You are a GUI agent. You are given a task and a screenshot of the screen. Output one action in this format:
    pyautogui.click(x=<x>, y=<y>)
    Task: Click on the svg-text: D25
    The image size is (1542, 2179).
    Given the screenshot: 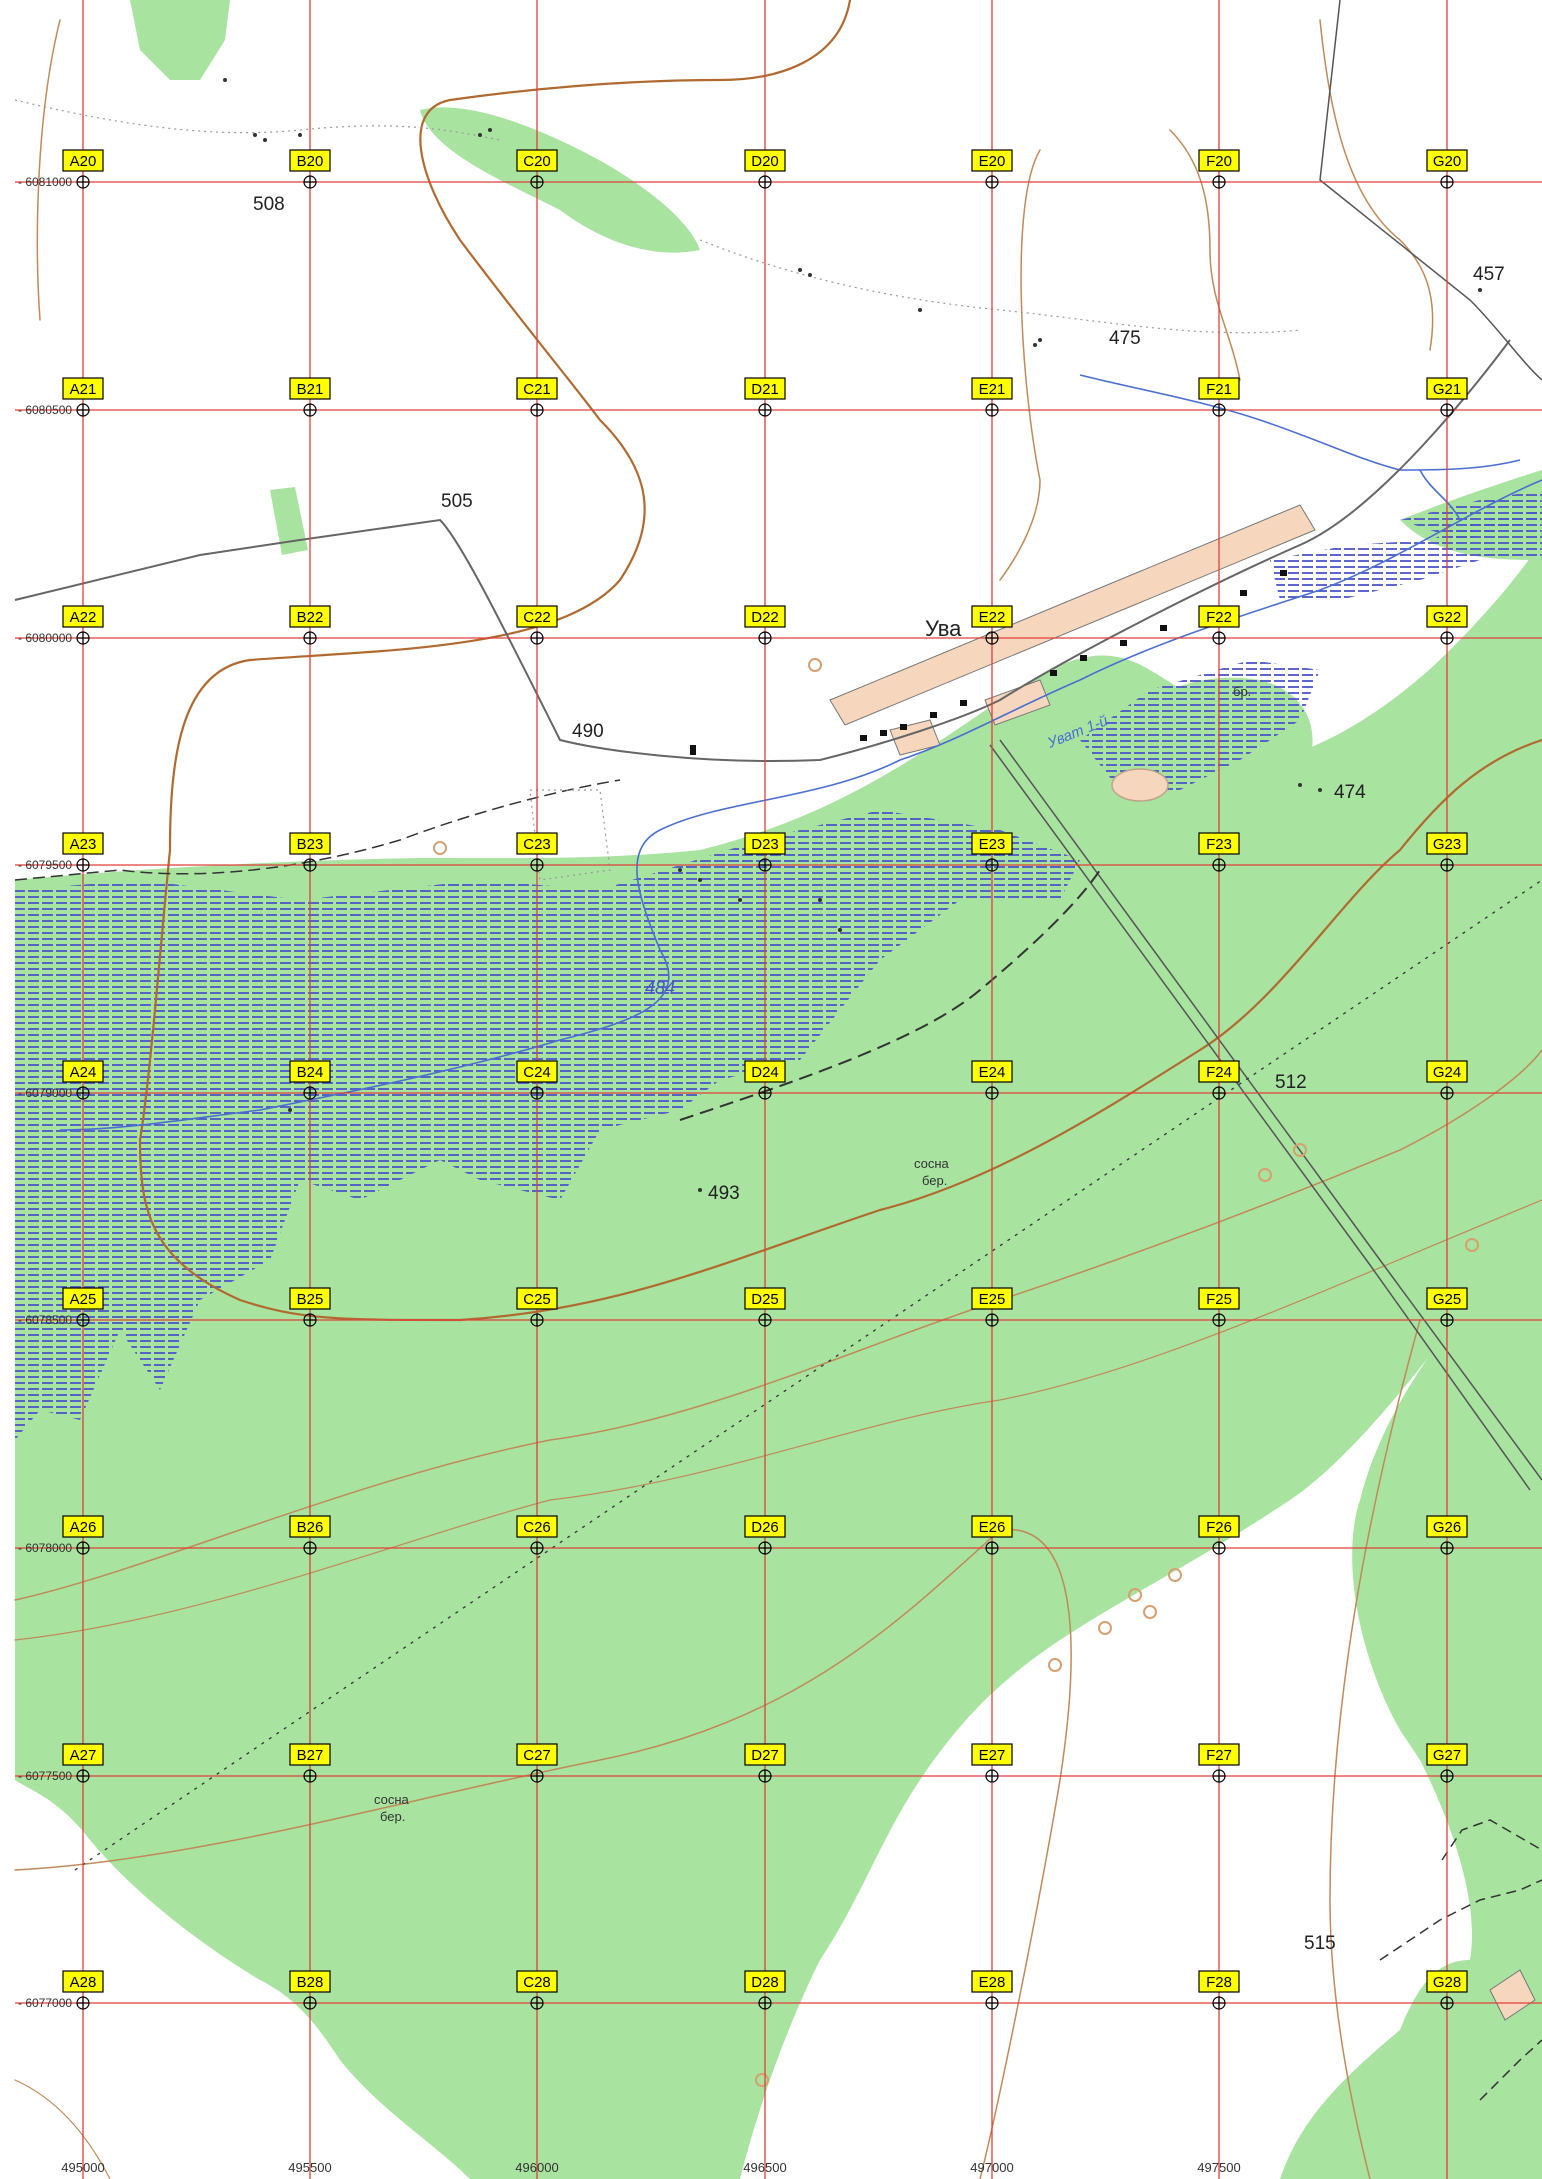 What is the action you would take?
    pyautogui.click(x=765, y=1299)
    